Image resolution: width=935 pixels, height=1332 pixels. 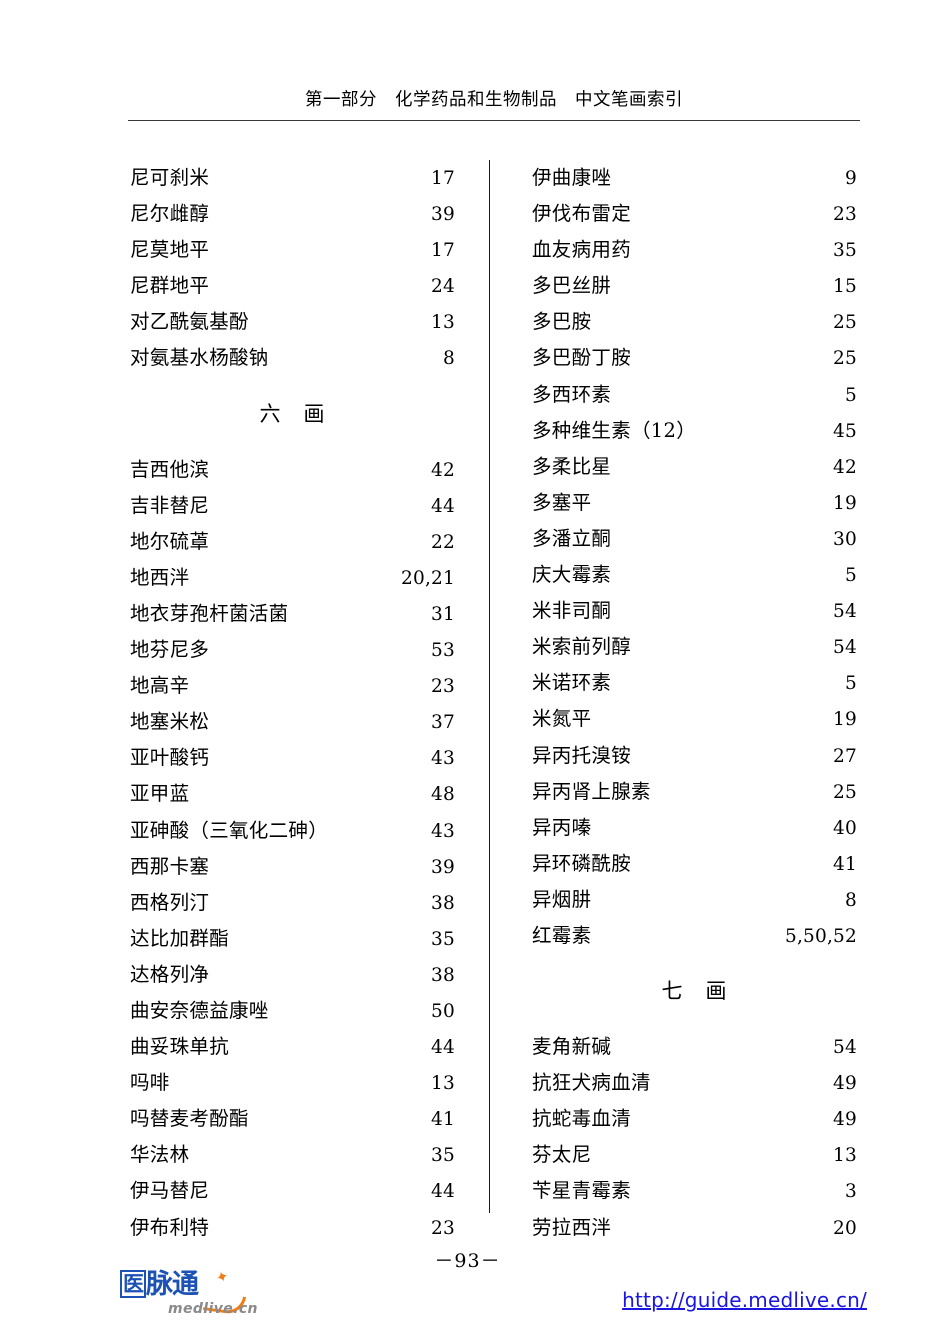 What do you see at coordinates (292, 413) in the screenshot?
I see `stroke-count-heading: 六 画` at bounding box center [292, 413].